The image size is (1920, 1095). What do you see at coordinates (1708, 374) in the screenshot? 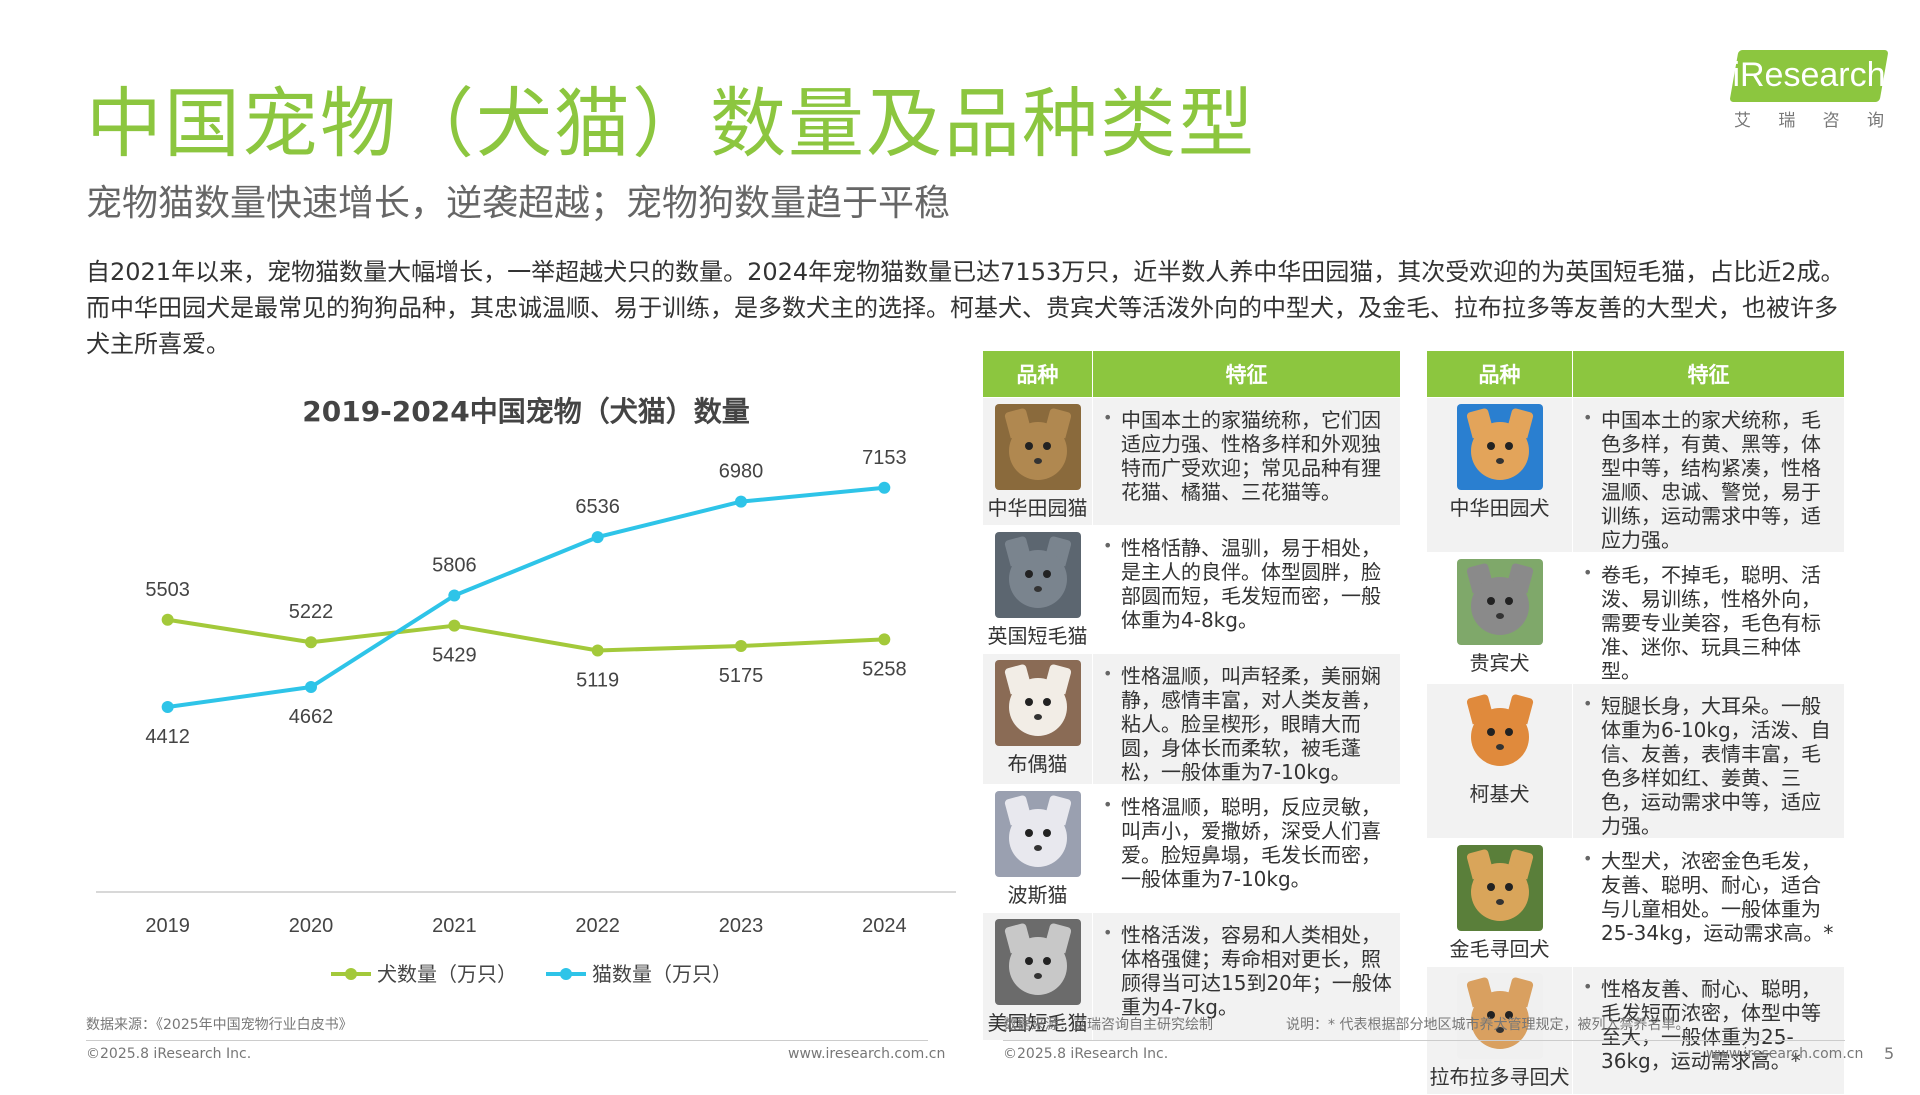
I see `dog-col-feature-header: 特征` at bounding box center [1708, 374].